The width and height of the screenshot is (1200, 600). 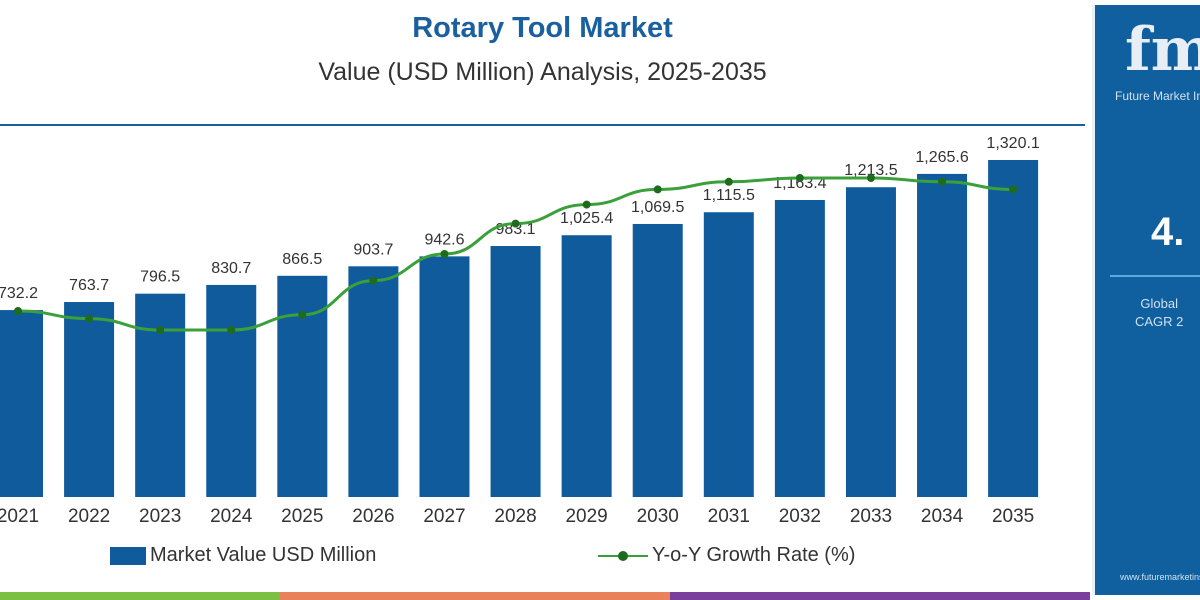 I want to click on legend-item-growth-rate: Y-o-Y Growth Rate (%), so click(x=726, y=555).